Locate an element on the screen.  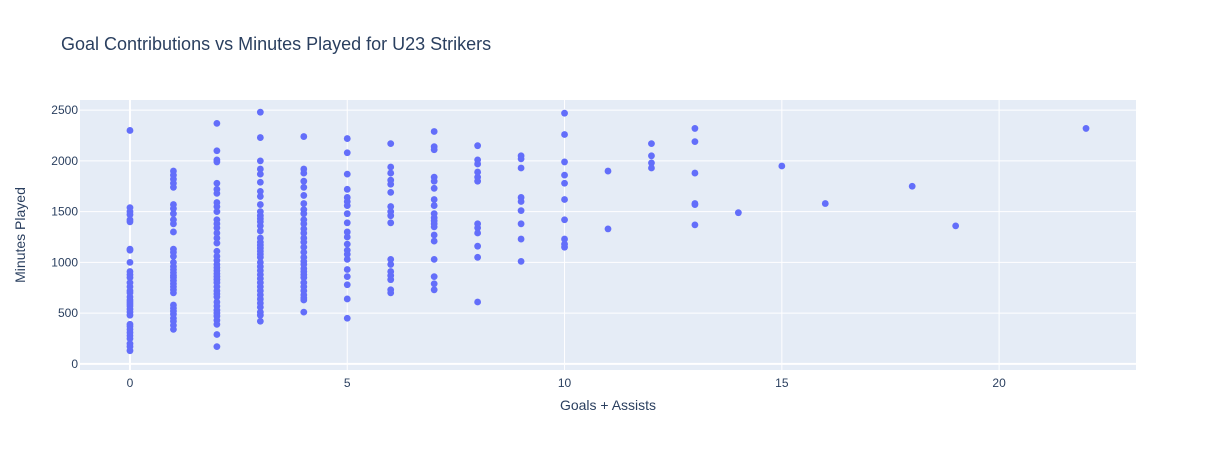
x-tick-label: 20 is located at coordinates (999, 383).